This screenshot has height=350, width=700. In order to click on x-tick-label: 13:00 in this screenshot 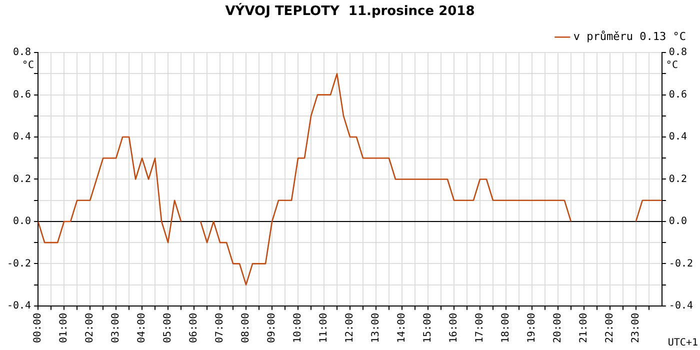, I will do `click(376, 328)`.